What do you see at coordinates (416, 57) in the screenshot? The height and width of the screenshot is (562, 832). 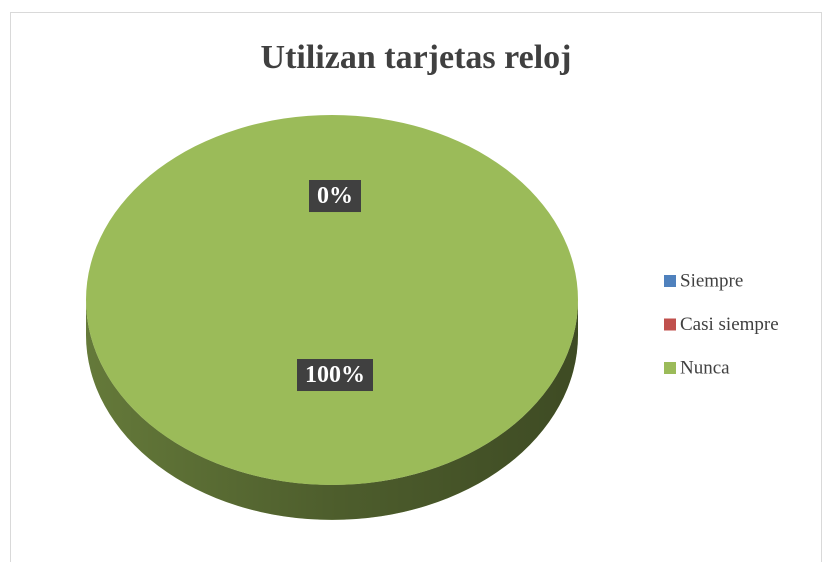 I see `chart-title: Utilizan tarjetas reloj` at bounding box center [416, 57].